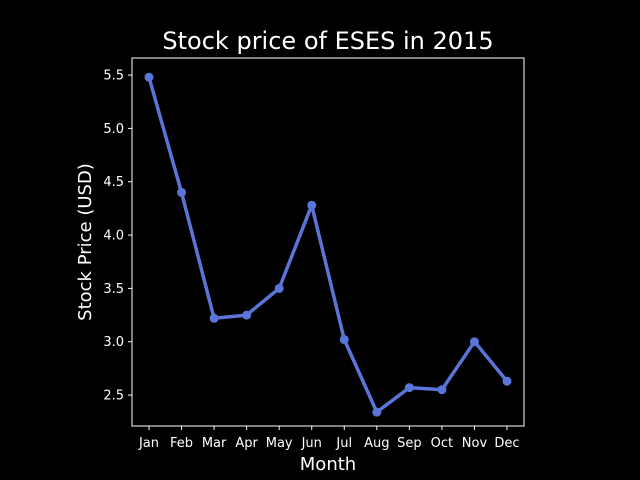 Image resolution: width=640 pixels, height=480 pixels. Describe the element at coordinates (376, 443) in the screenshot. I see `x-tick-label: Aug` at that location.